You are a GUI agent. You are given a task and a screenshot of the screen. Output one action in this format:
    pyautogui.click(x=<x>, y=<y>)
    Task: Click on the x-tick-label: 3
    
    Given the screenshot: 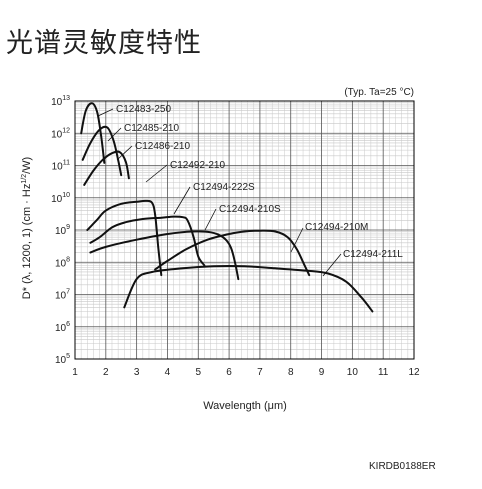 What is the action you would take?
    pyautogui.click(x=137, y=372)
    